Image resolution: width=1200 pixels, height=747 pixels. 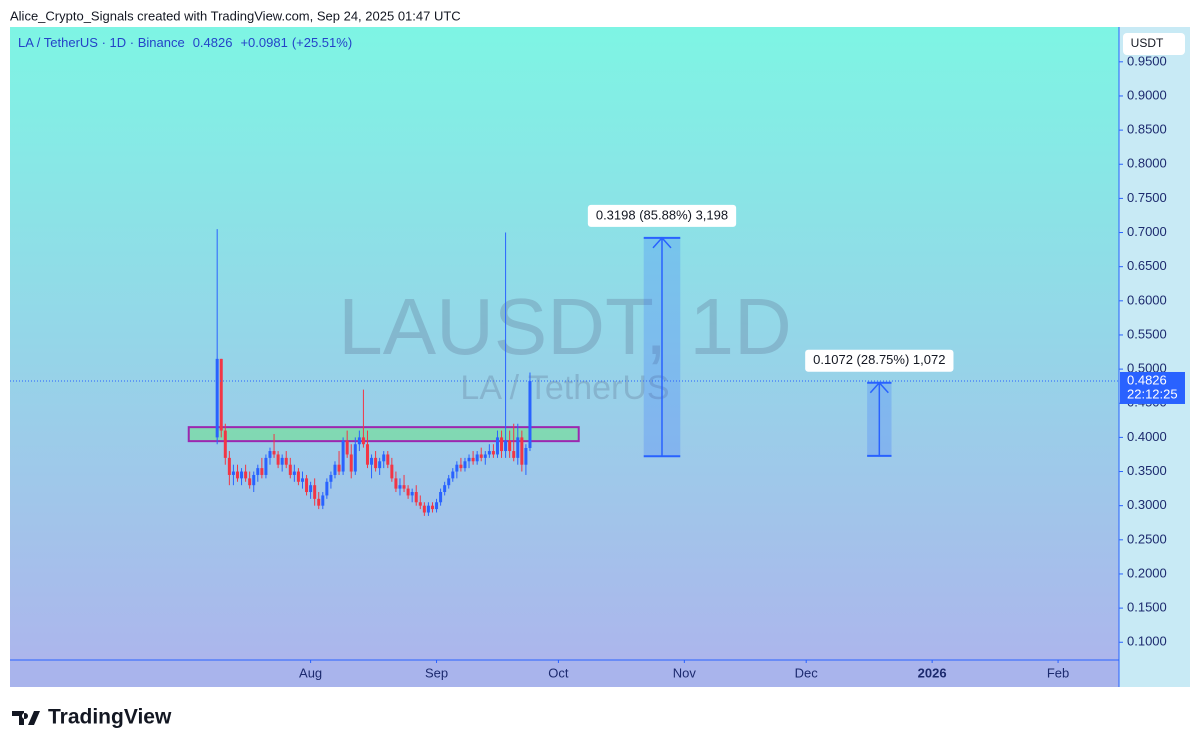 I want to click on x-tick-label: Nov, so click(x=685, y=672).